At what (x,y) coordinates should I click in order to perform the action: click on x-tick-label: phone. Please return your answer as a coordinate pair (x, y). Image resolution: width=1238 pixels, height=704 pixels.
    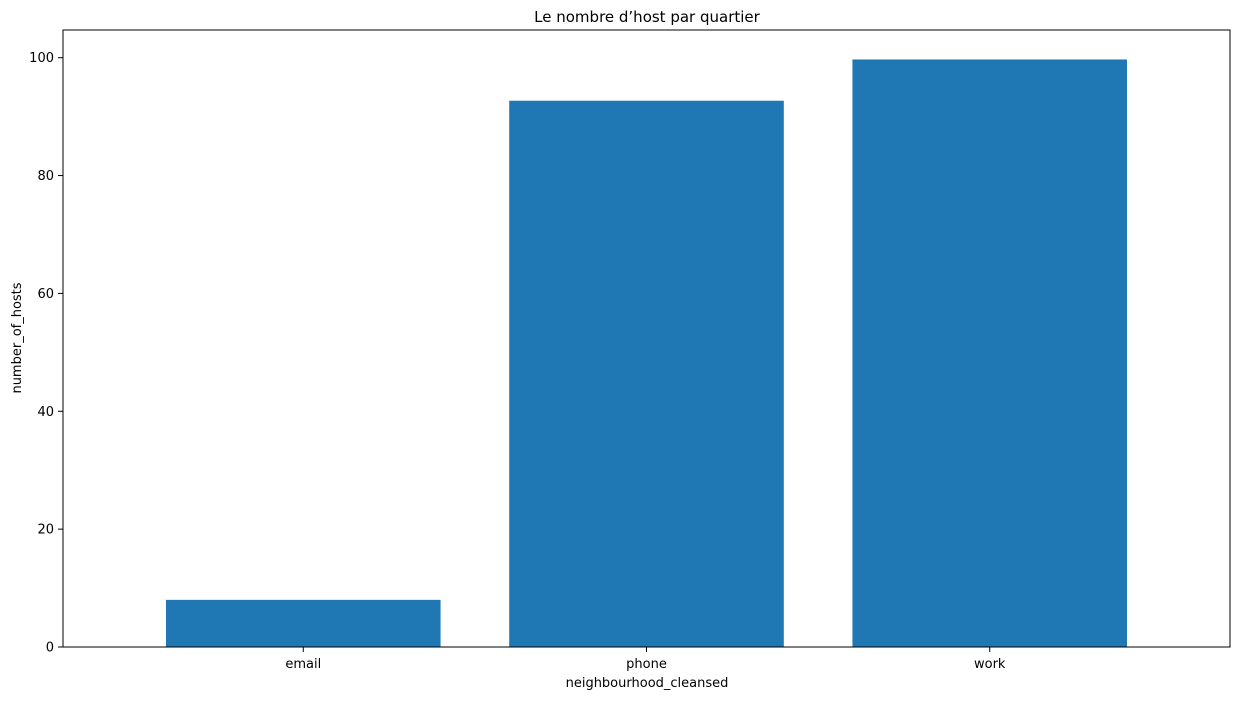
    Looking at the image, I should click on (646, 664).